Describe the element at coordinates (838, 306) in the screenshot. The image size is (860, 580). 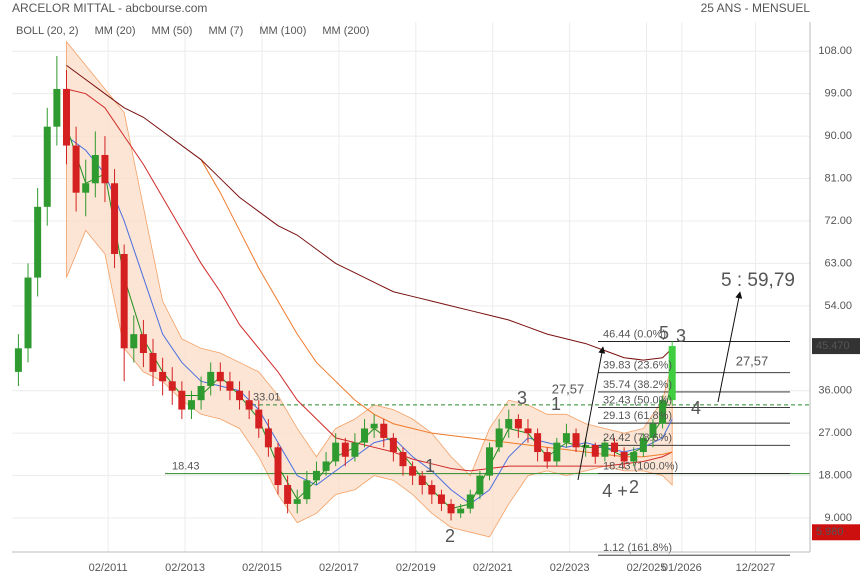
I see `y-tick-label: 54.00` at that location.